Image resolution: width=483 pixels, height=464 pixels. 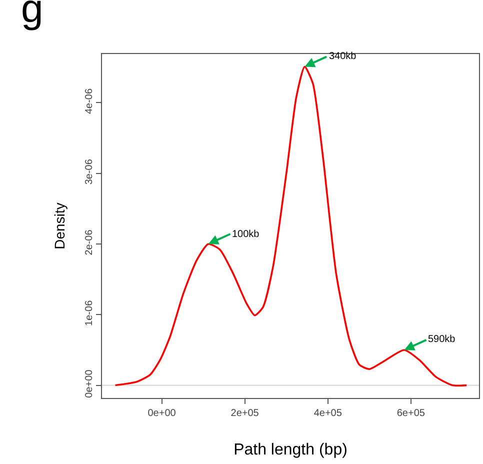 What do you see at coordinates (411, 413) in the screenshot?
I see `x-tick-label: 6e+05` at bounding box center [411, 413].